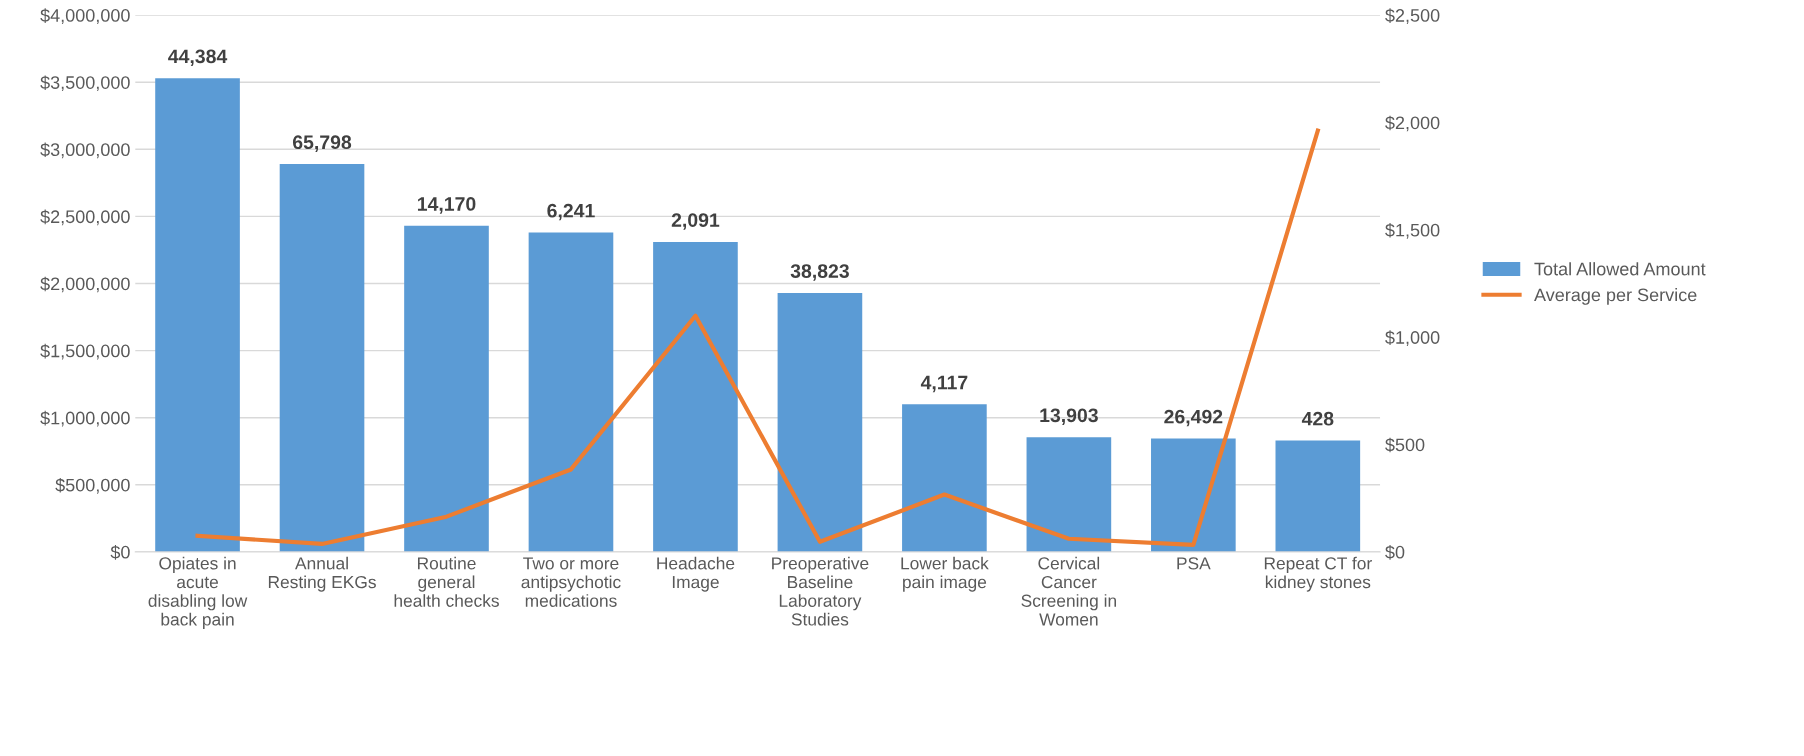 The width and height of the screenshot is (1804, 756). What do you see at coordinates (571, 212) in the screenshot?
I see `annotation: 6,241` at bounding box center [571, 212].